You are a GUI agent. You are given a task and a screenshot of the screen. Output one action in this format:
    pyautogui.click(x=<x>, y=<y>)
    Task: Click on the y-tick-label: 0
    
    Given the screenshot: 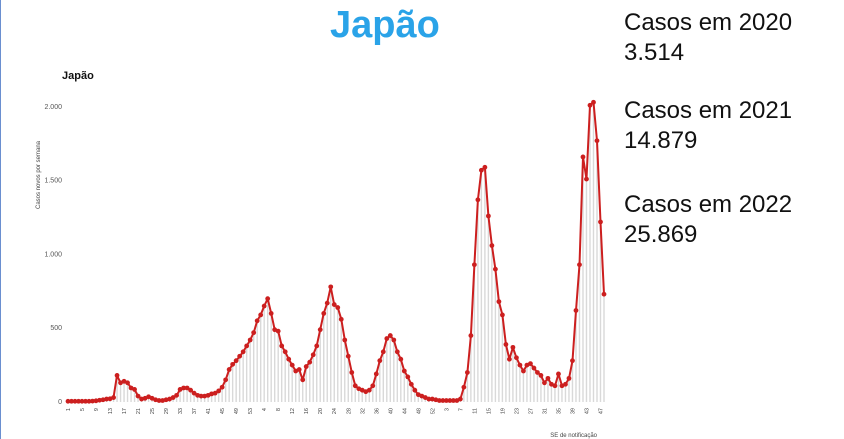 What is the action you would take?
    pyautogui.click(x=60, y=402)
    